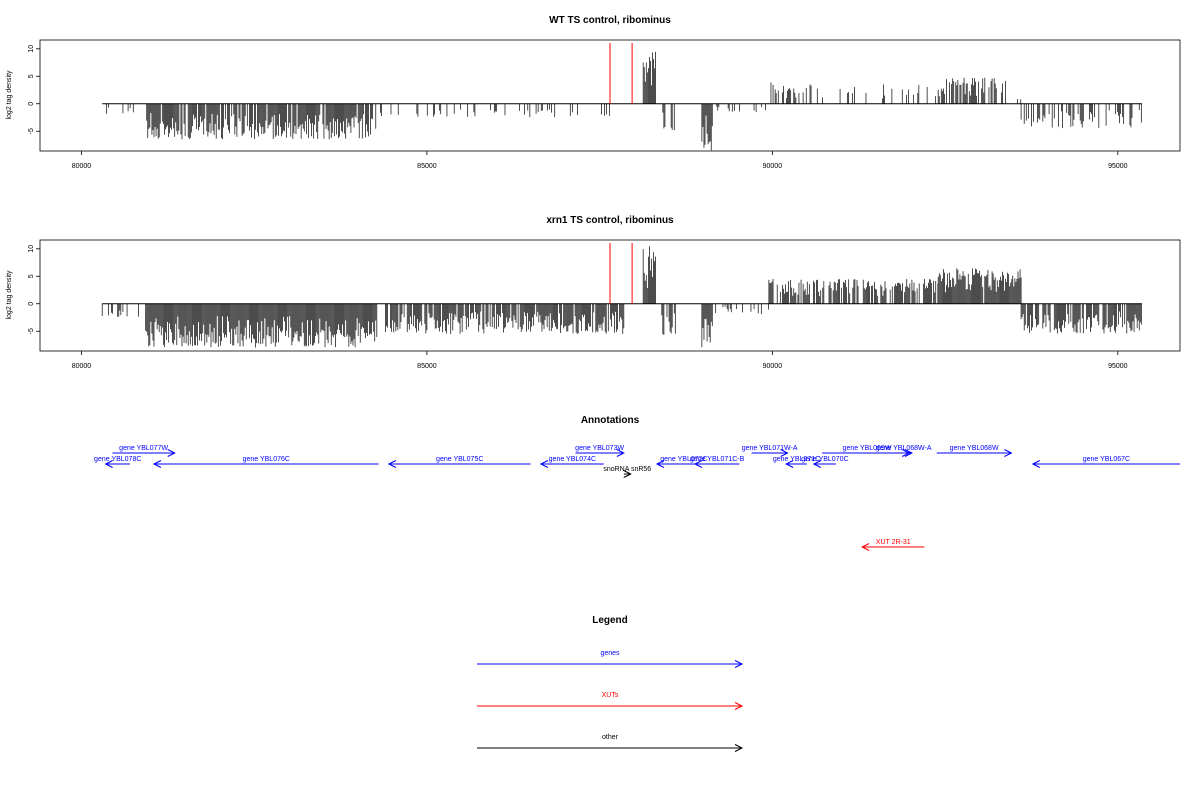  Describe the element at coordinates (117, 459) in the screenshot. I see `feature-label: gene YBL078C` at that location.